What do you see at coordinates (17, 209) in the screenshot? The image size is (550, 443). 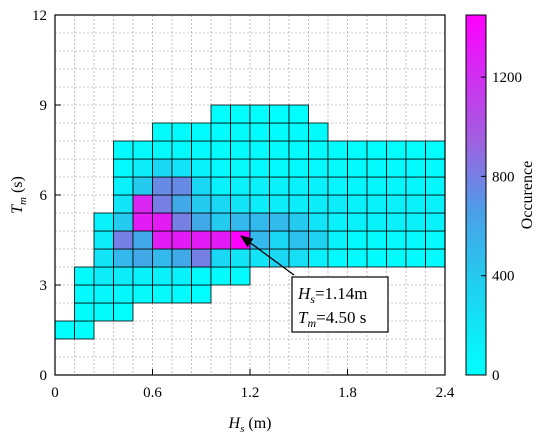 I see `y-axis-label-base: T` at bounding box center [17, 209].